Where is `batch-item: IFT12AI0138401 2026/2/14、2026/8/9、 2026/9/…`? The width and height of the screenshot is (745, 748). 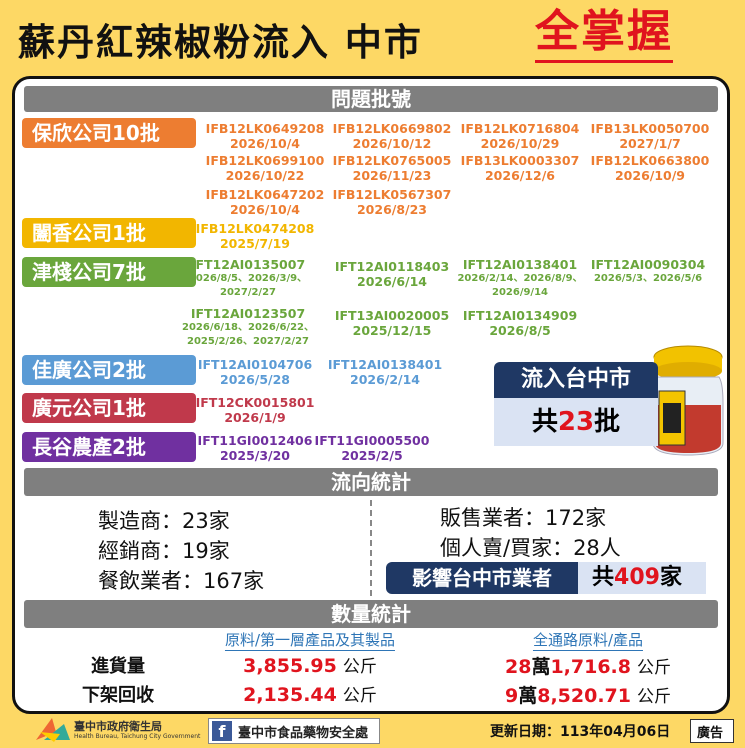 batch-item: IFT12AI0138401 2026/2/14、2026/8/9、 2026/9/… is located at coordinates (519, 278).